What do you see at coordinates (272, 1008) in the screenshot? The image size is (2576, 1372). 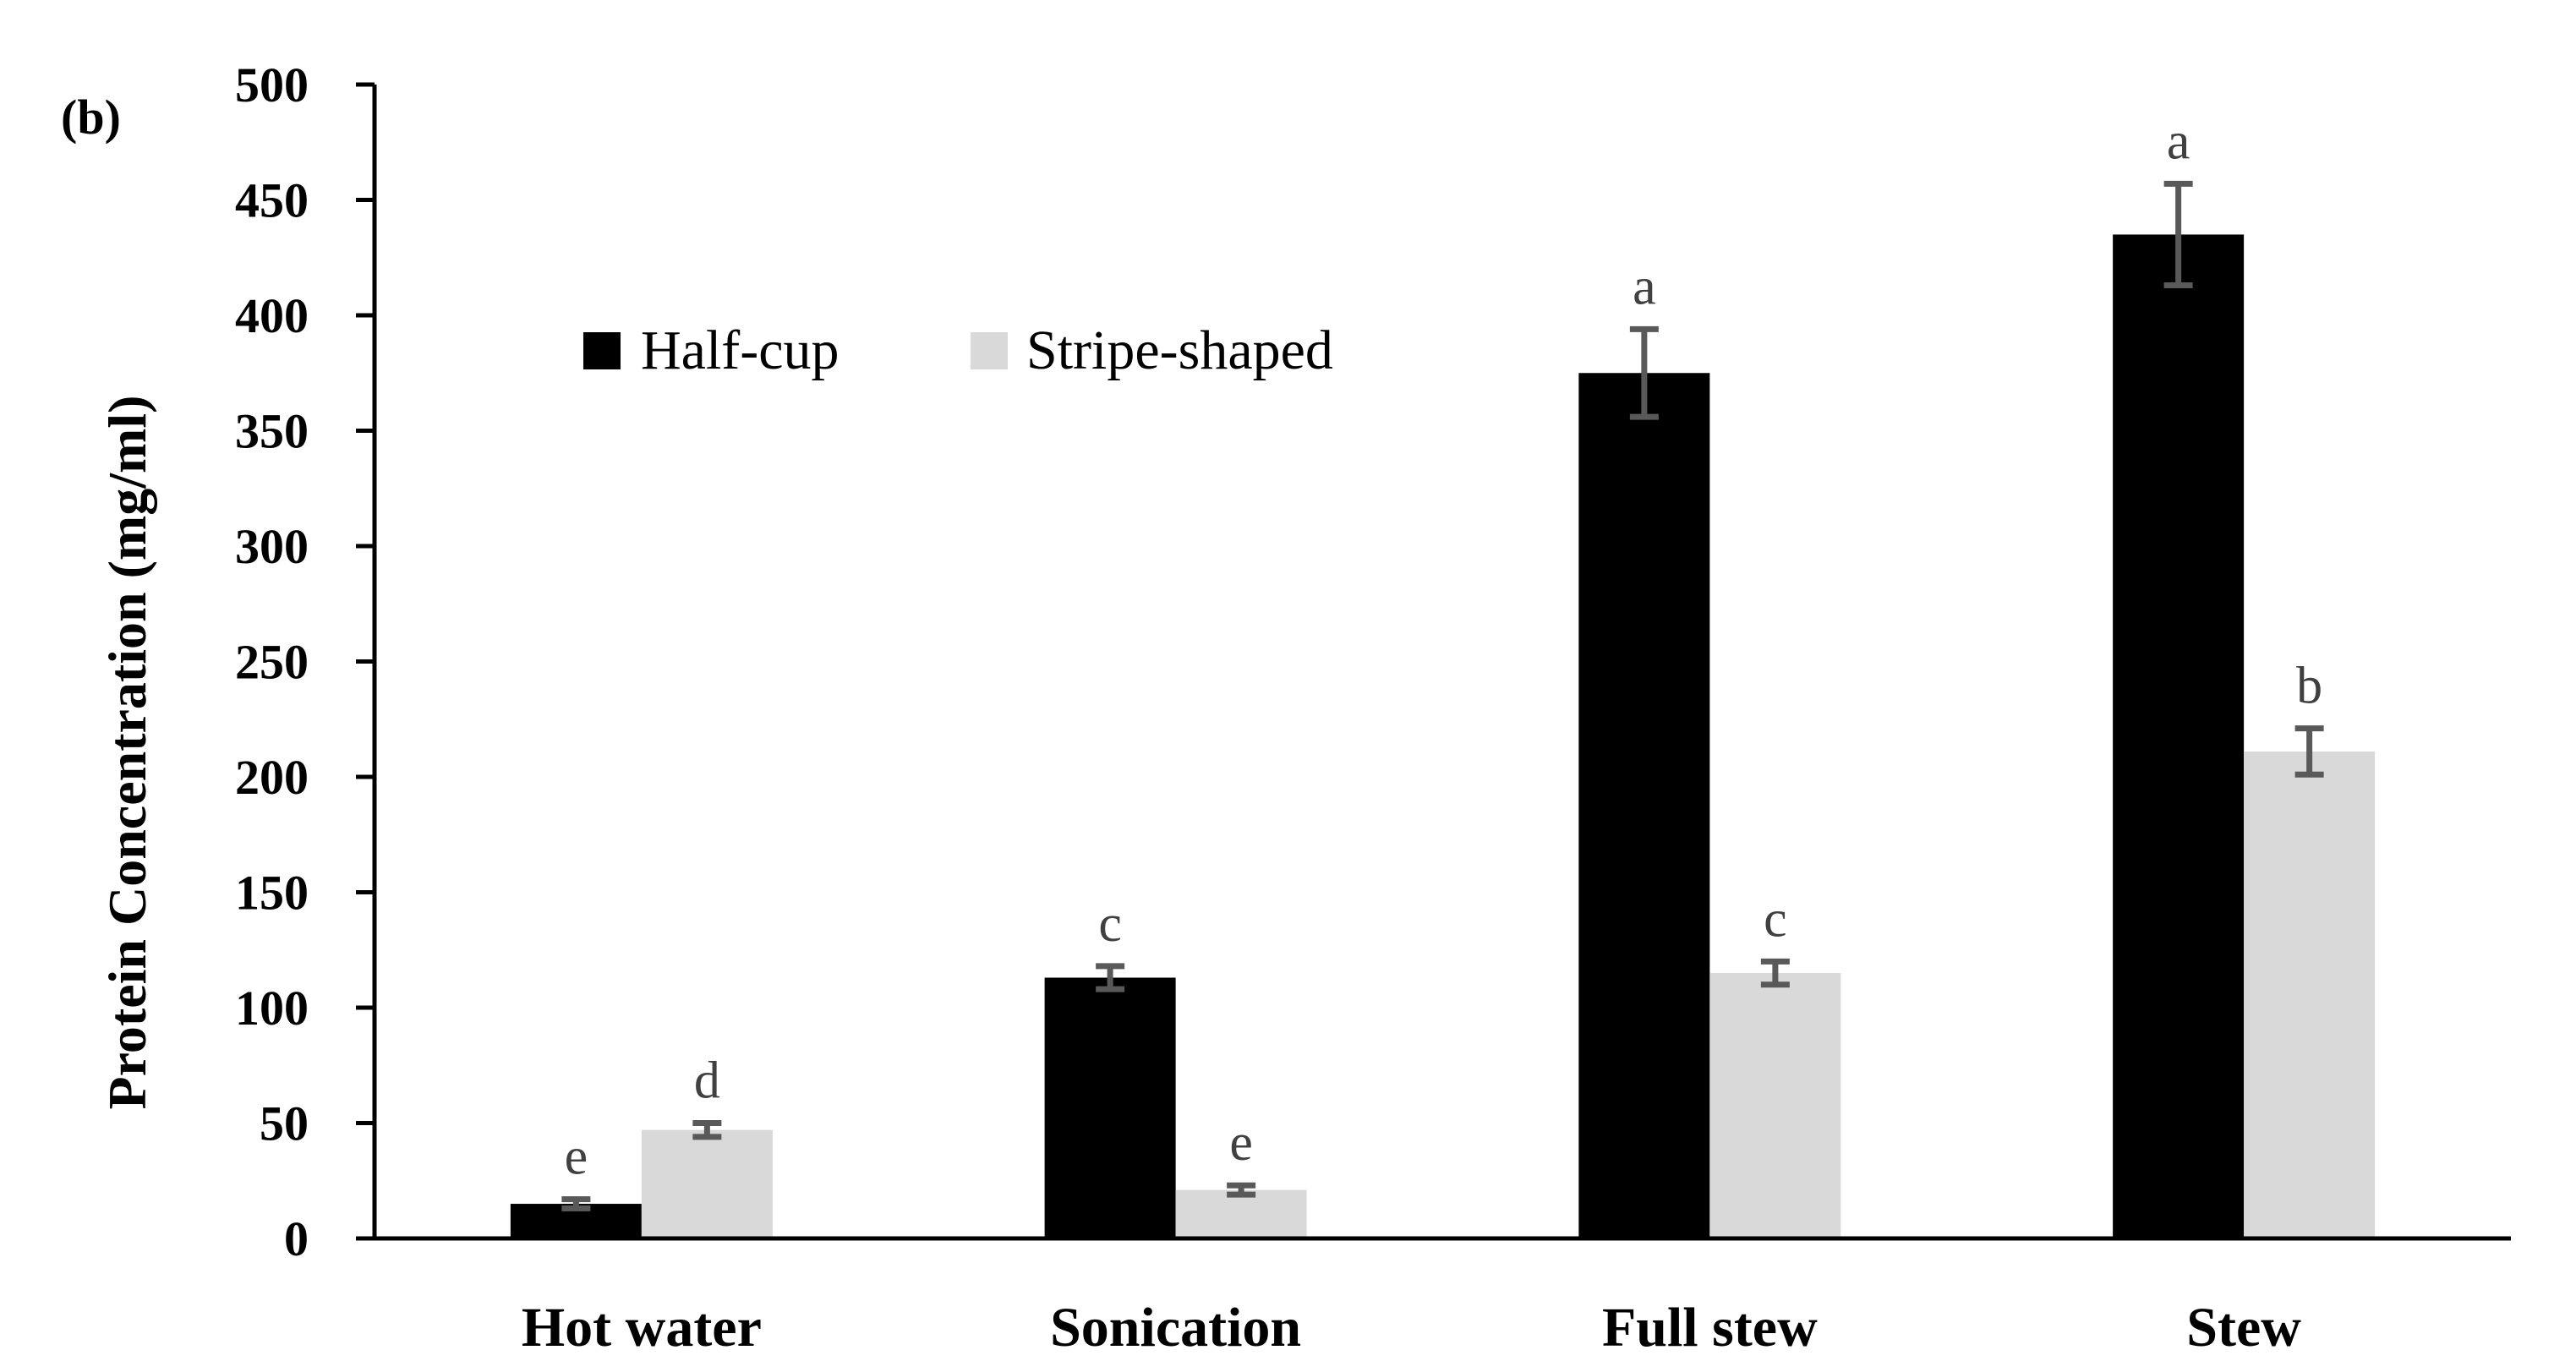 I see `y-tick-label: 100` at bounding box center [272, 1008].